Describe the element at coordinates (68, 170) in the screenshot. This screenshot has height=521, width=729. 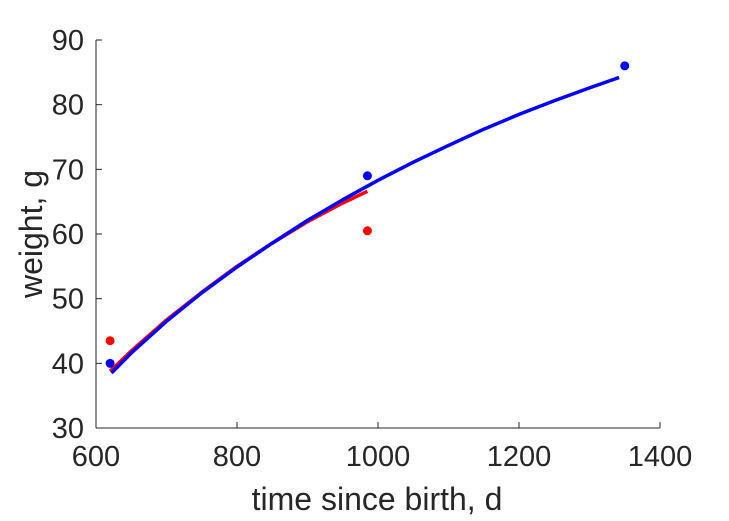
I see `y-tick-label: 70` at that location.